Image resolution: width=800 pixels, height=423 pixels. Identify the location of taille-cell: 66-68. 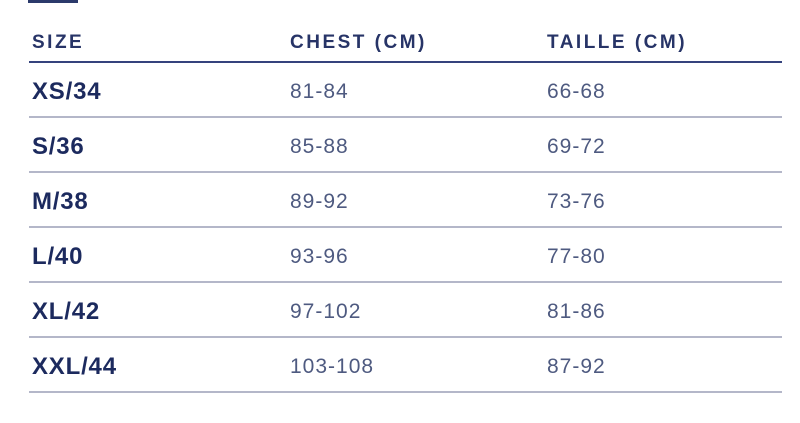
(576, 91).